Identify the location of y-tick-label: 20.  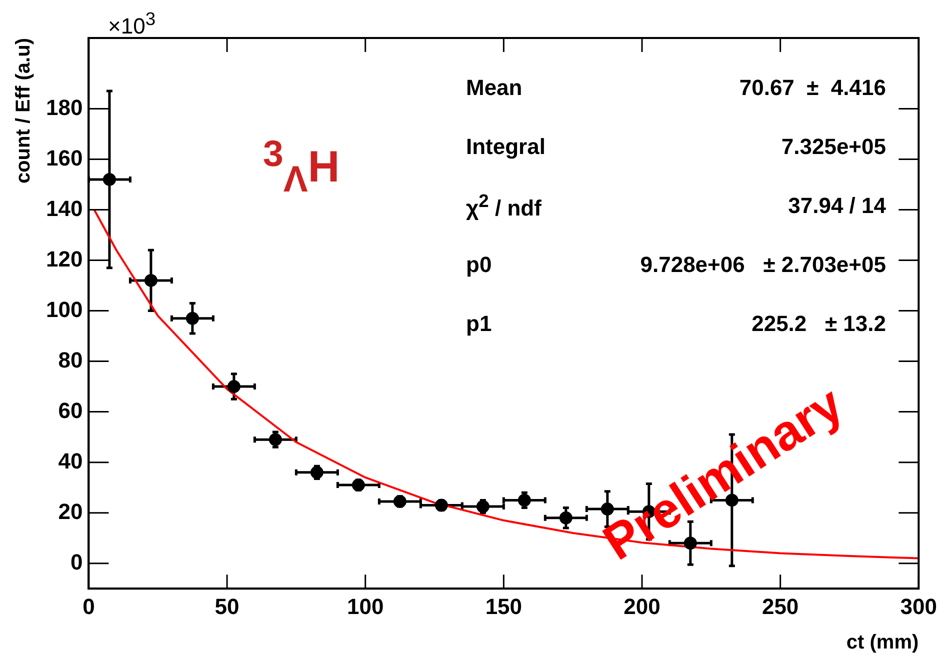
(70, 511).